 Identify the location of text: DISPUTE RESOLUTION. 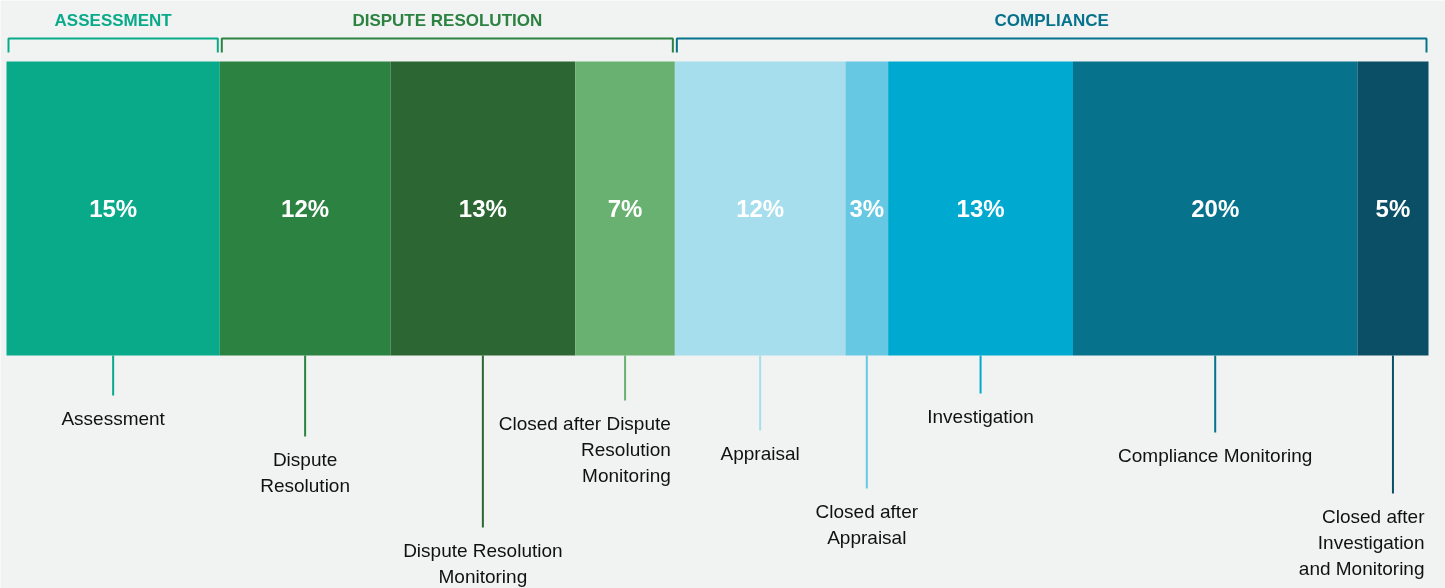
(447, 20).